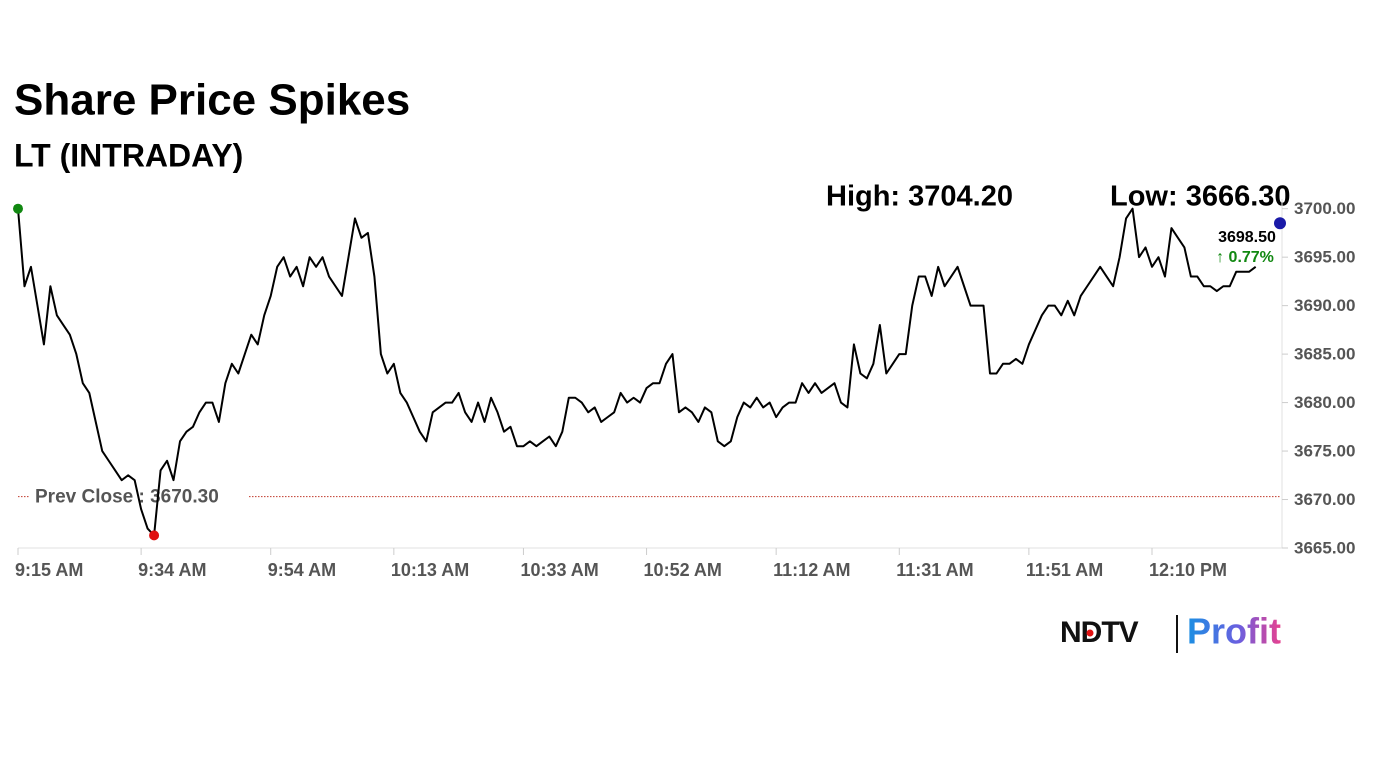 Image resolution: width=1382 pixels, height=777 pixels. Describe the element at coordinates (128, 155) in the screenshot. I see `chart-subtitle: LT (INTRADAY)` at that location.